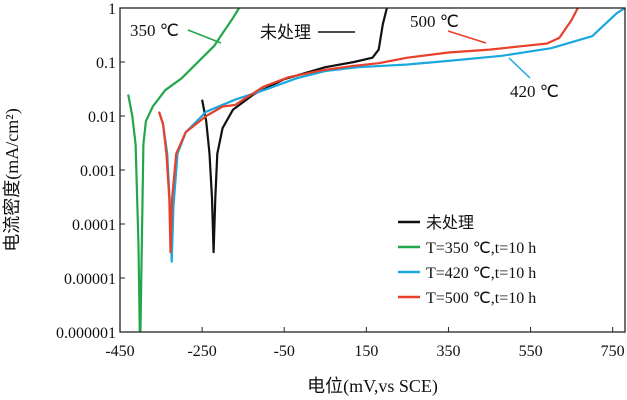 Image resolution: width=627 pixels, height=400 pixels. I want to click on x-tick-label: 750, so click(613, 351).